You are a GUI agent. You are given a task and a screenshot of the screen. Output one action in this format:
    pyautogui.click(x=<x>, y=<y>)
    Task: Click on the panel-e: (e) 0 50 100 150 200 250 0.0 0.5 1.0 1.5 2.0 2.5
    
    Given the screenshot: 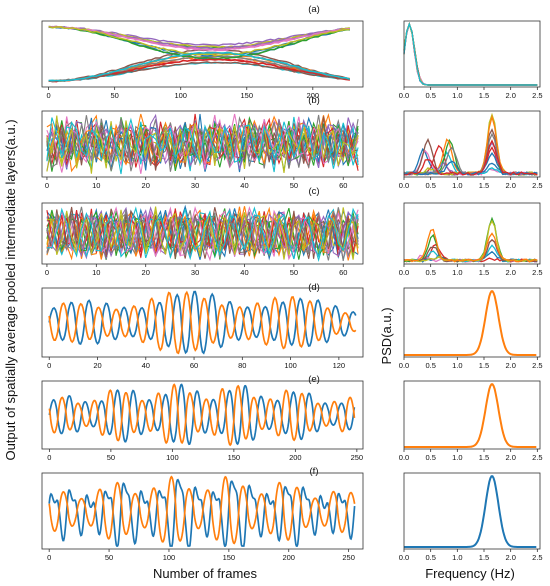 What is the action you would take?
    pyautogui.click(x=292, y=418)
    